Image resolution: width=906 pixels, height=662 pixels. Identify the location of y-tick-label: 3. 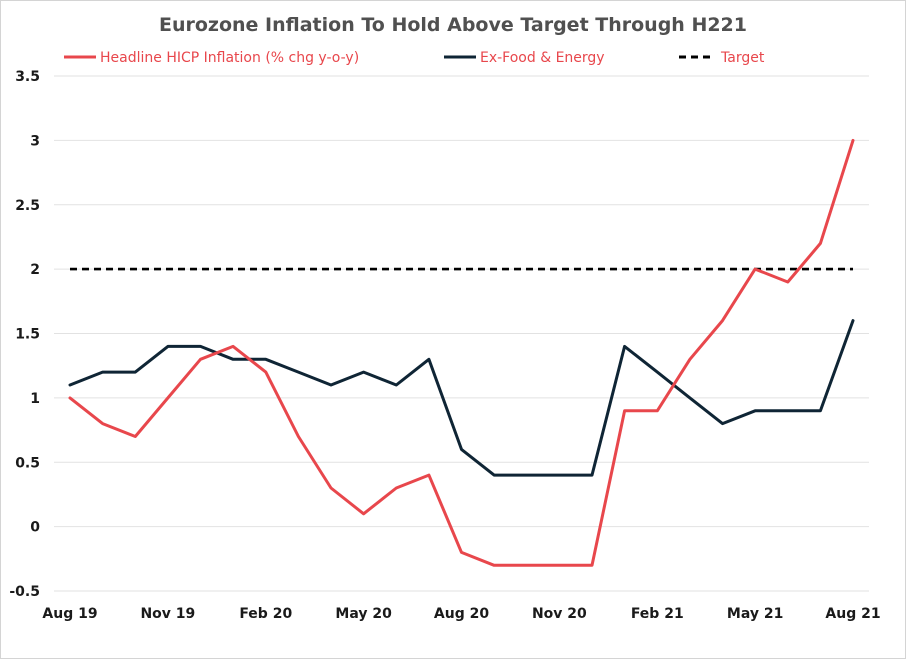
(35, 141).